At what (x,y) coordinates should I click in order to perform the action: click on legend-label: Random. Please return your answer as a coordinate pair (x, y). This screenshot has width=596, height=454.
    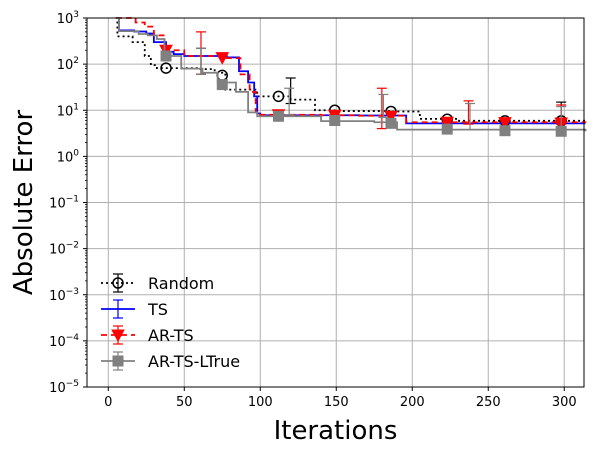
    Looking at the image, I should click on (181, 283).